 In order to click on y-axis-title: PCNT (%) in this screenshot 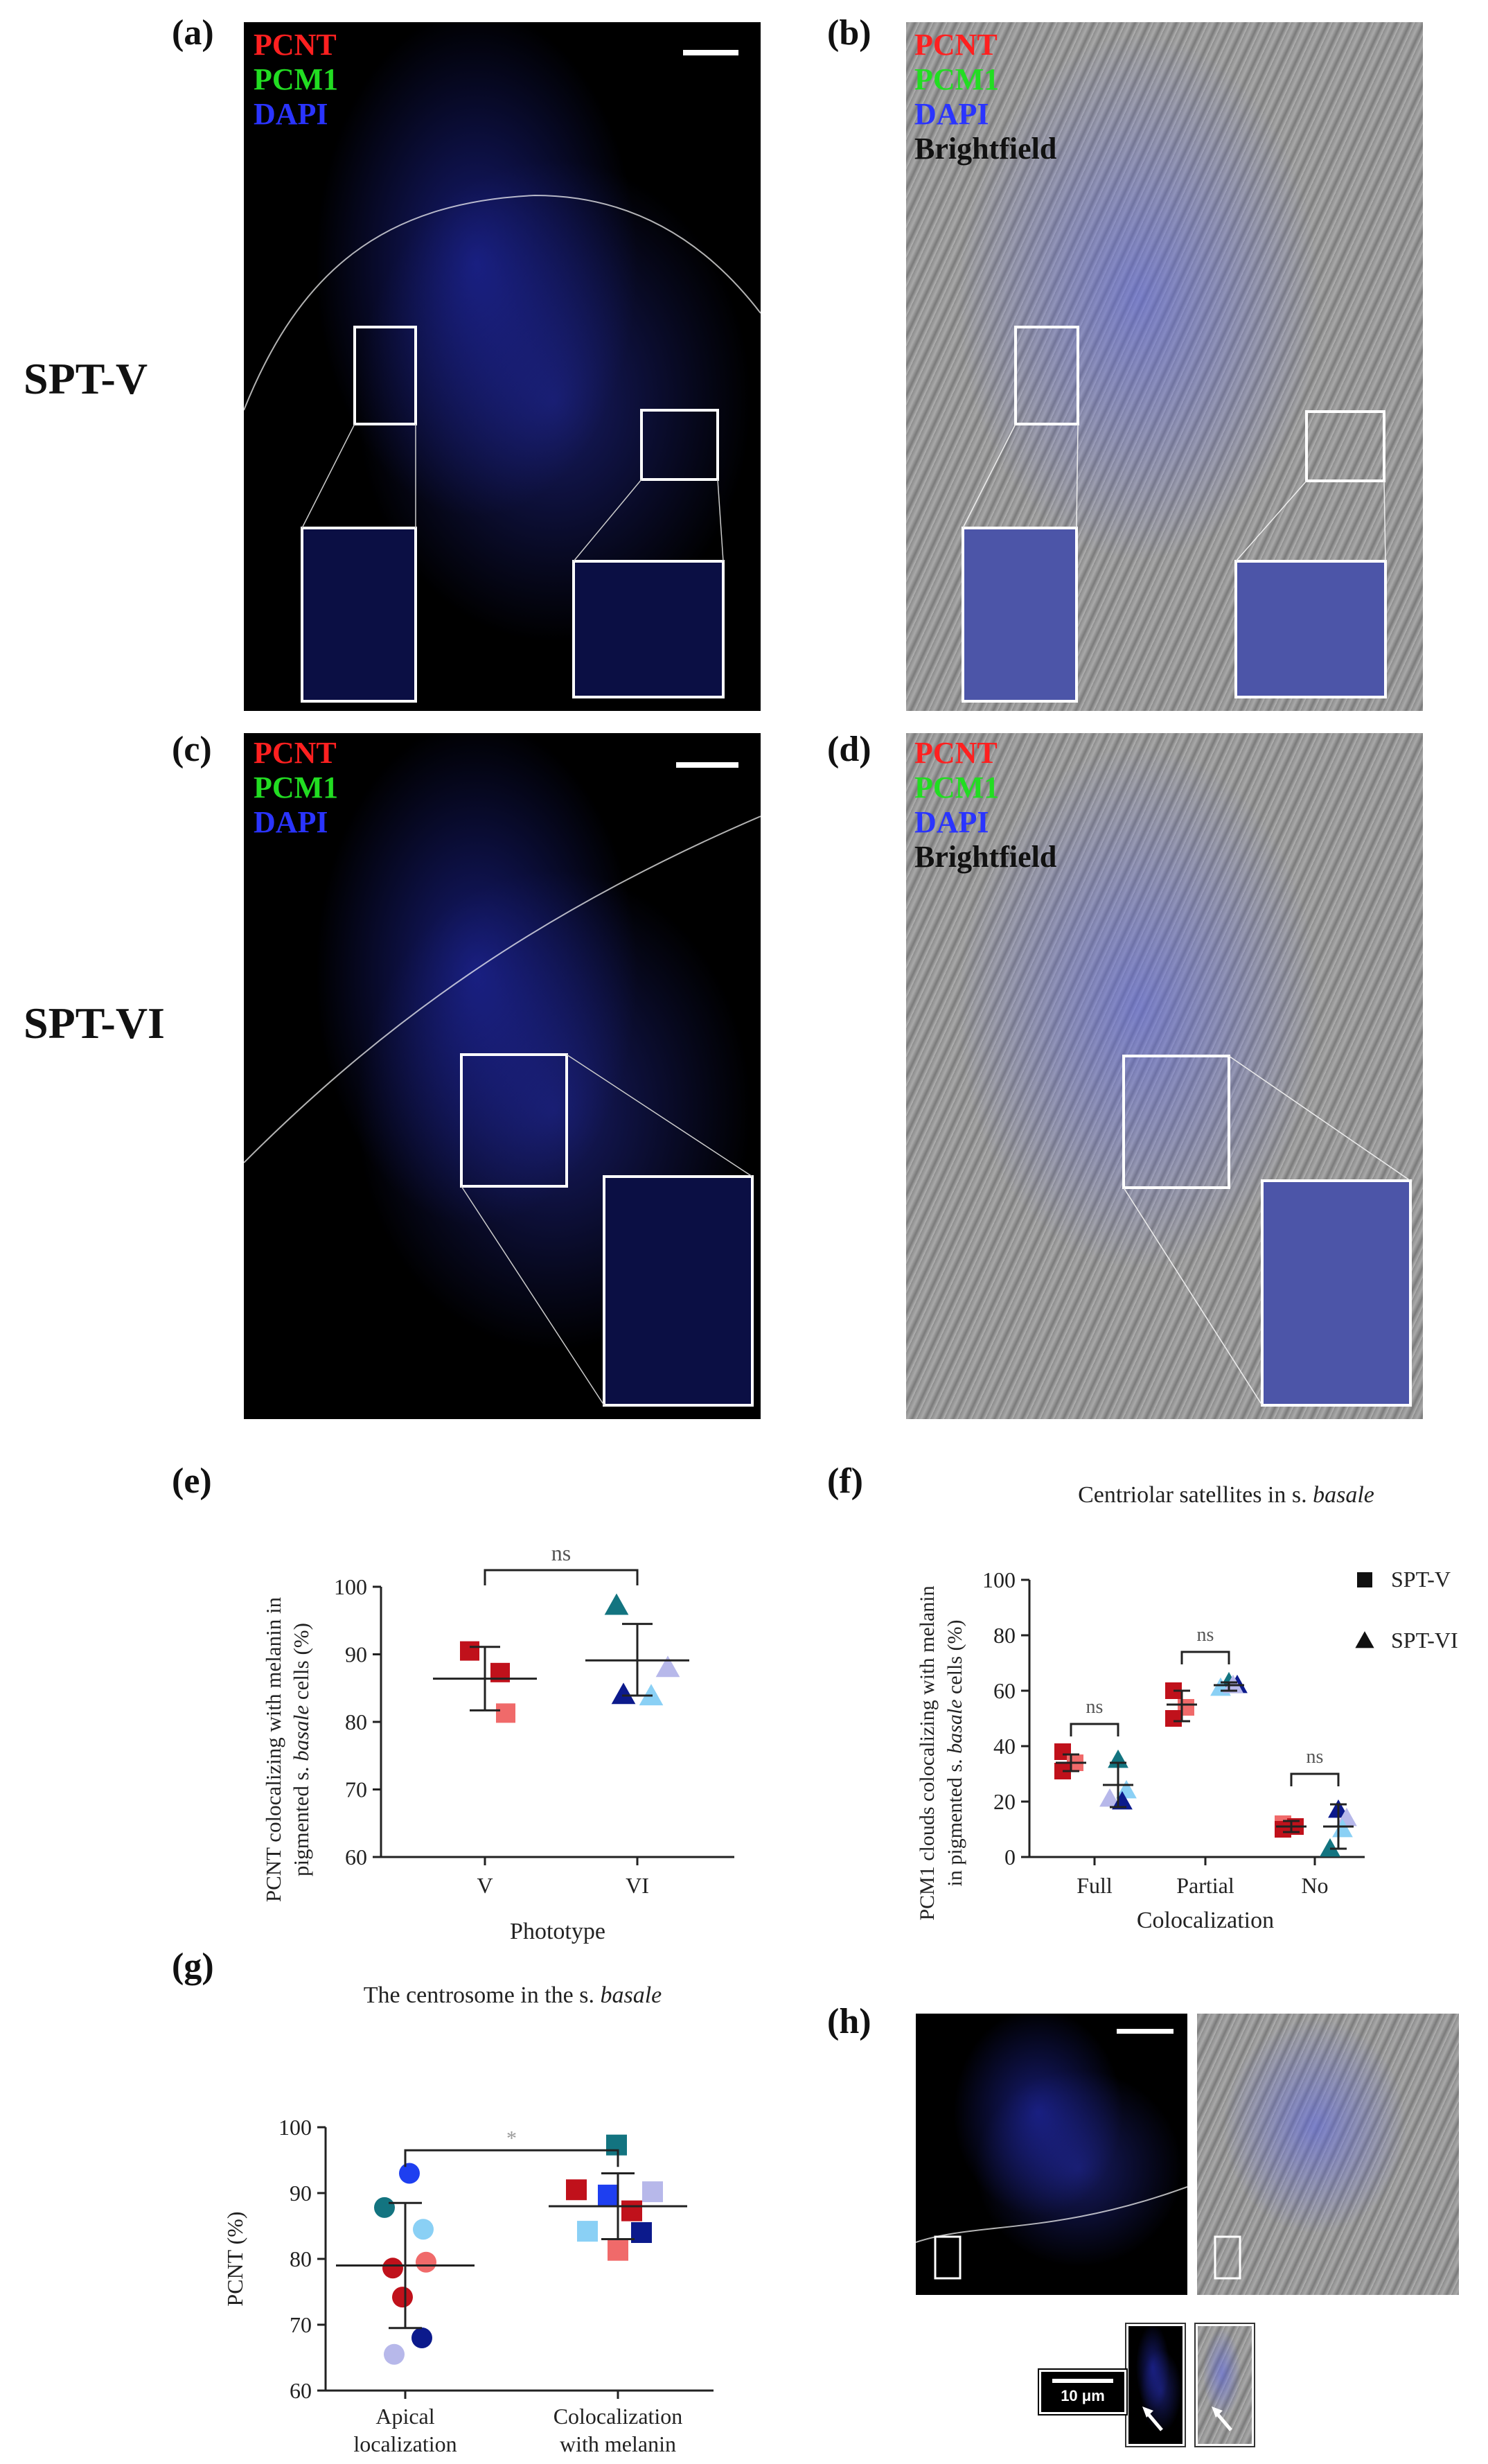, I will do `click(234, 2258)`.